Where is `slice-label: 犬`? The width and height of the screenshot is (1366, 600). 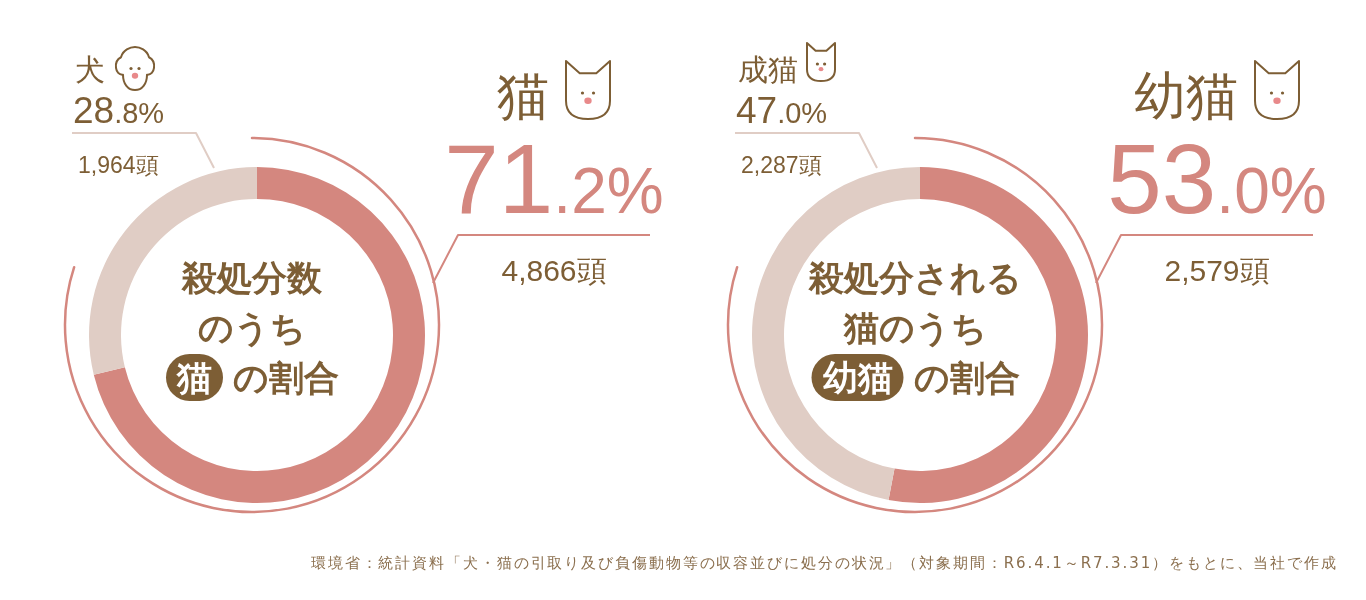 slice-label: 犬 is located at coordinates (90, 69).